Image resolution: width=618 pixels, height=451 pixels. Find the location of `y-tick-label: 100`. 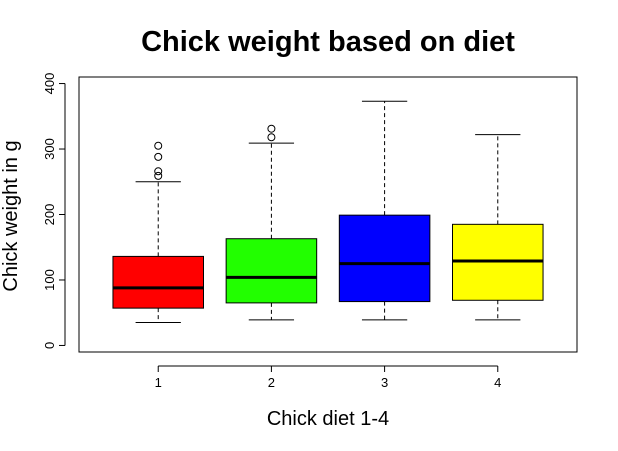

y-tick-label: 100 is located at coordinates (49, 280).